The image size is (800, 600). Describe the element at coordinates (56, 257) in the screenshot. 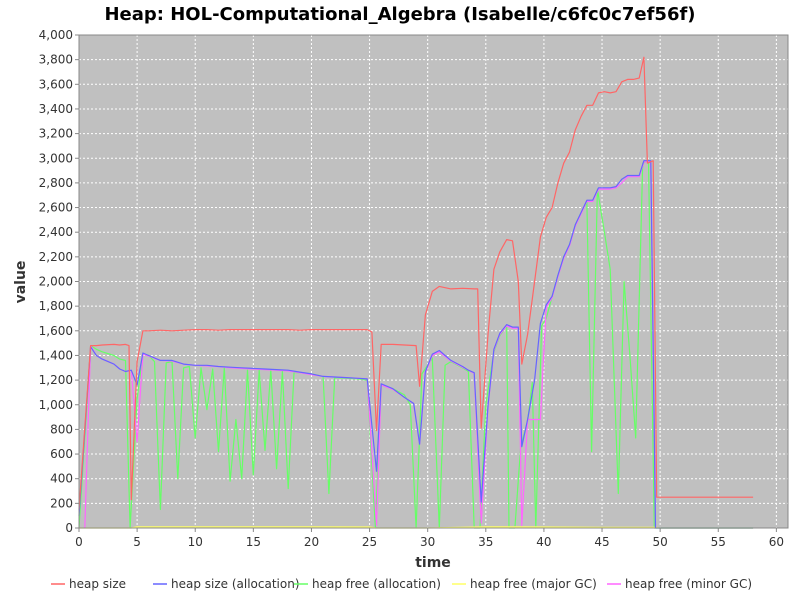

I see `y-tick-label: 2,200` at that location.